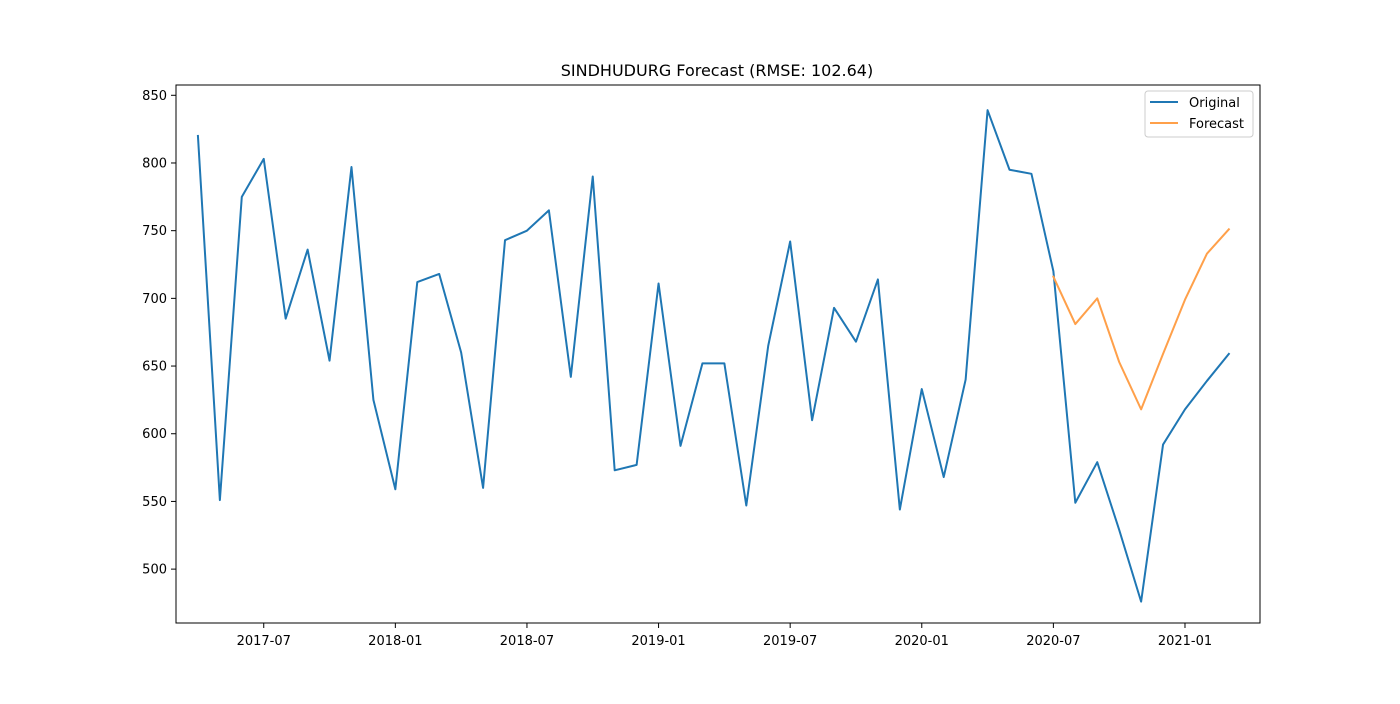 Image resolution: width=1400 pixels, height=704 pixels. Describe the element at coordinates (159, 333) in the screenshot. I see `y-axis: 500 550 600 650 700 750 800 850` at that location.